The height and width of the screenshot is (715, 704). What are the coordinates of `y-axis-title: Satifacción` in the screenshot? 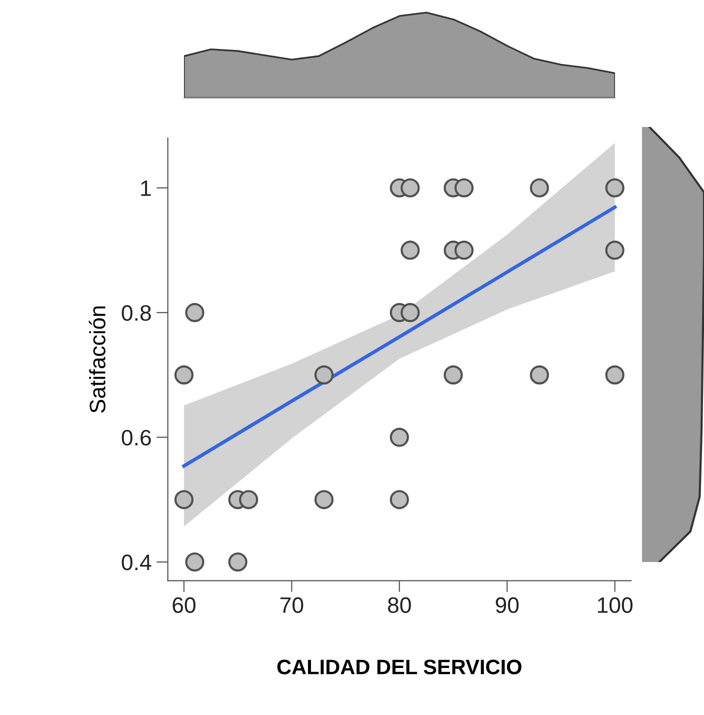 It's located at (97, 359).